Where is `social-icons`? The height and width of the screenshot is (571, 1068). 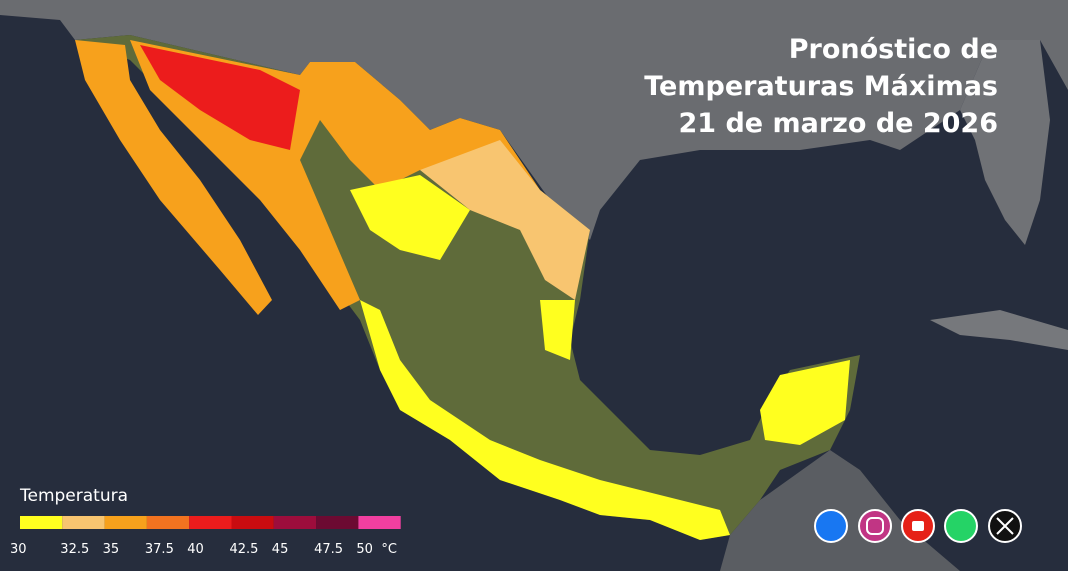 social-icons is located at coordinates (918, 526).